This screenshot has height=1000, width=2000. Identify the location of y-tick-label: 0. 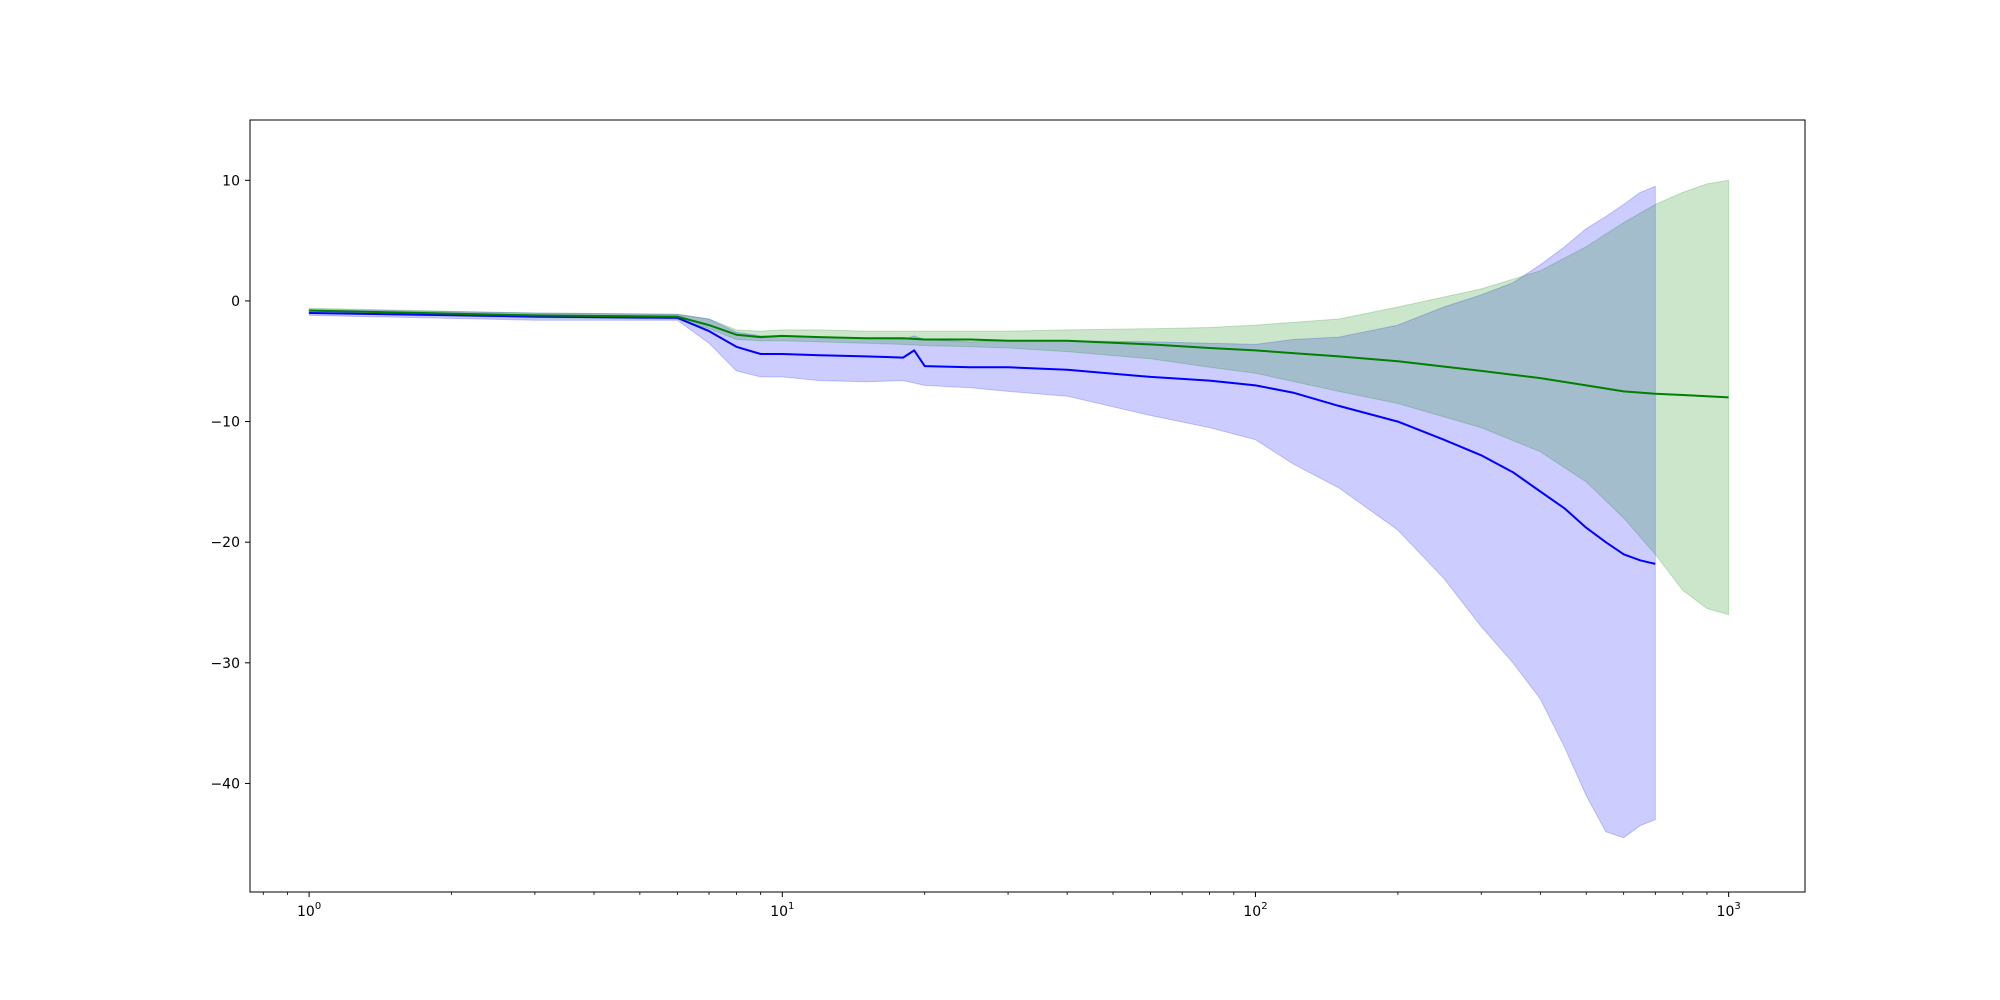
(235, 302).